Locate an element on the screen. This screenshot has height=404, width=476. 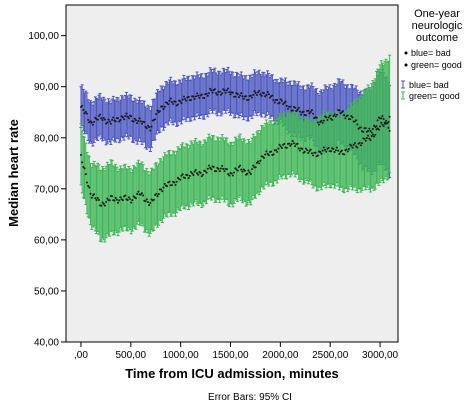
x-tick-label: ,00 is located at coordinates (81, 355).